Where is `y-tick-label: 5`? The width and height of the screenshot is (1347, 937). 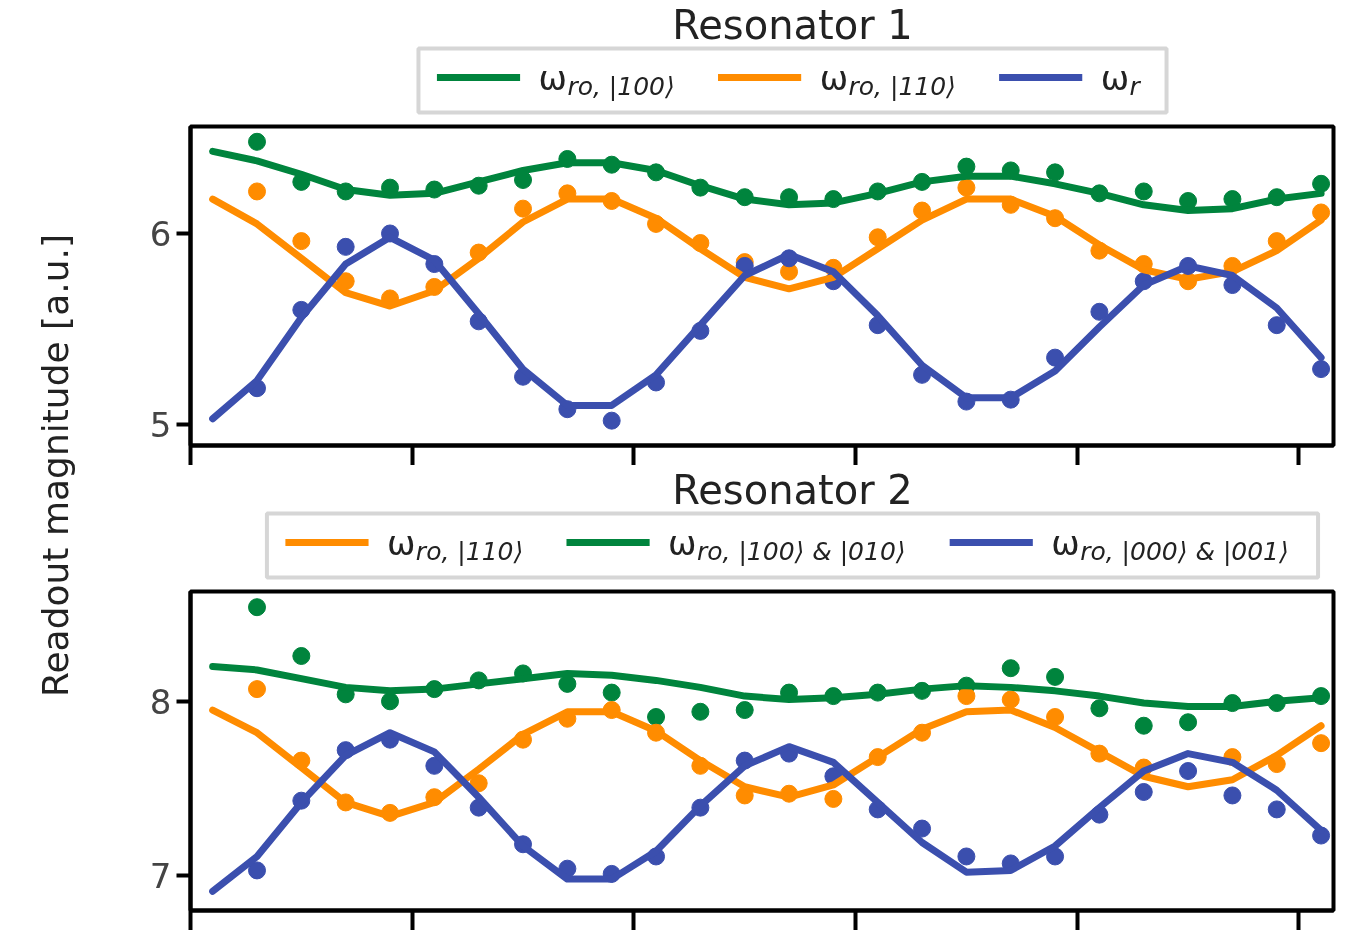 y-tick-label: 5 is located at coordinates (160, 424).